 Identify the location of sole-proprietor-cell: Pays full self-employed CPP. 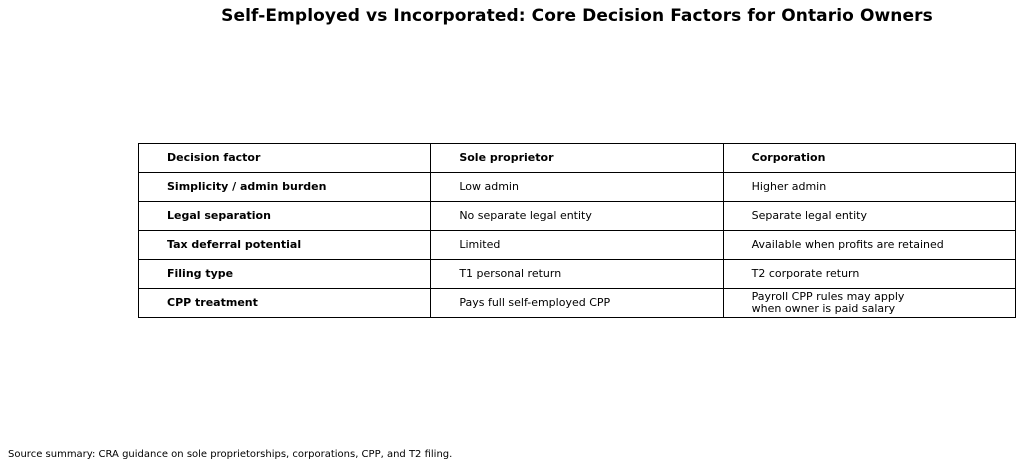
(577, 303).